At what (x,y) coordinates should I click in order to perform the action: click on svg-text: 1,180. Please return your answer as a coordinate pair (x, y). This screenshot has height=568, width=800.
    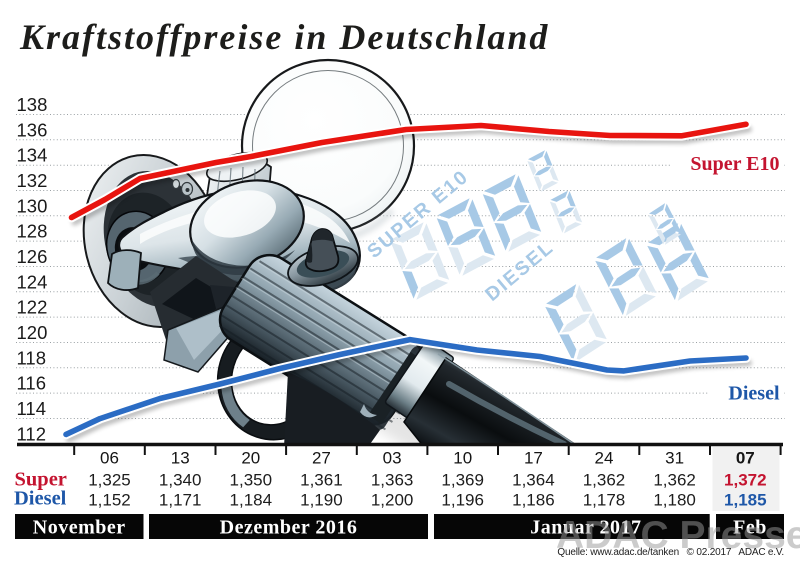
    Looking at the image, I should click on (674, 500).